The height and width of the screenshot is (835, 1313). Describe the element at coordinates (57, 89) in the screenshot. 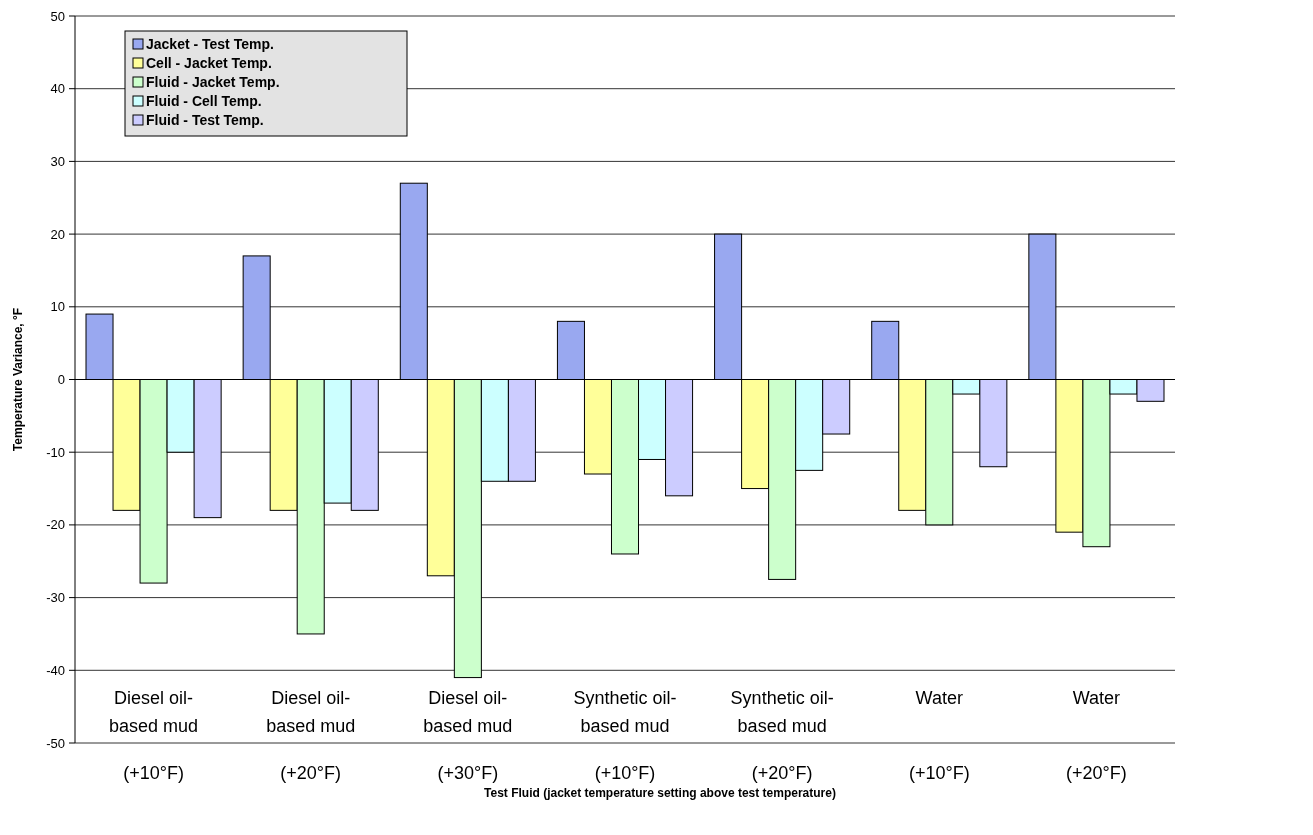

I see `y-tick-label: 40` at that location.